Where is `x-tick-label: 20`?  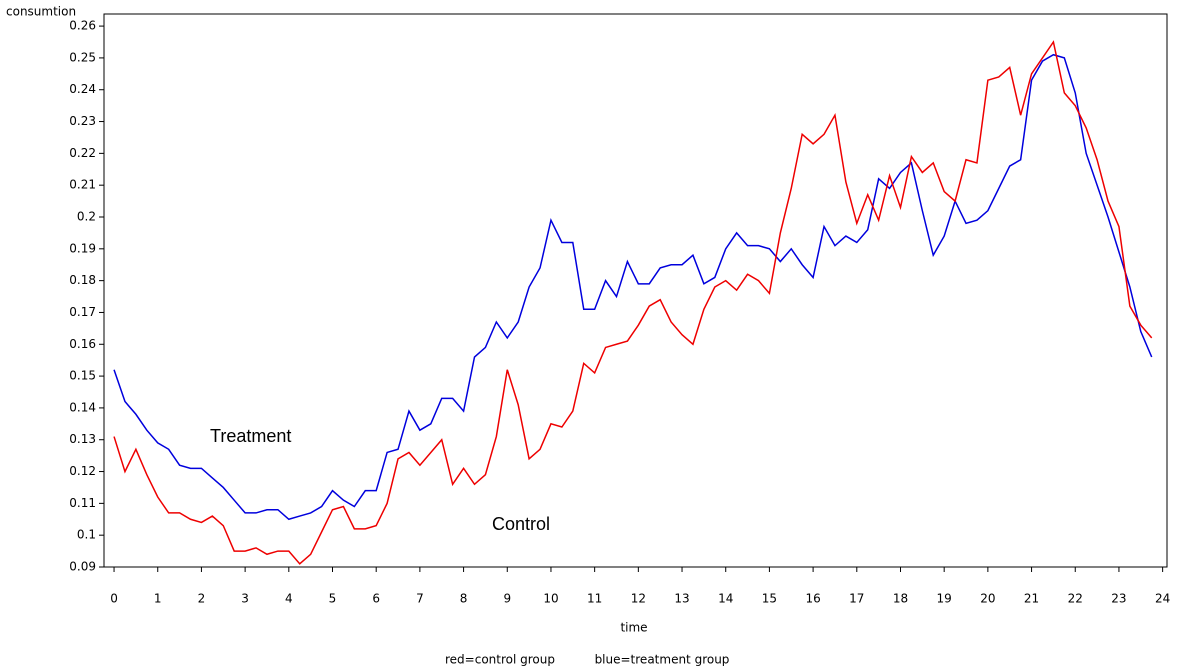
x-tick-label: 20 is located at coordinates (987, 599).